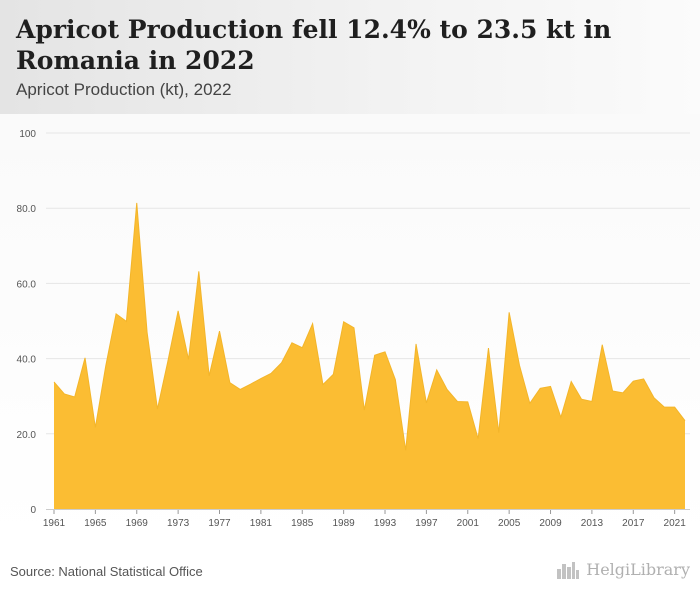 The height and width of the screenshot is (596, 700). Describe the element at coordinates (27, 134) in the screenshot. I see `y-tick-label: 100` at that location.